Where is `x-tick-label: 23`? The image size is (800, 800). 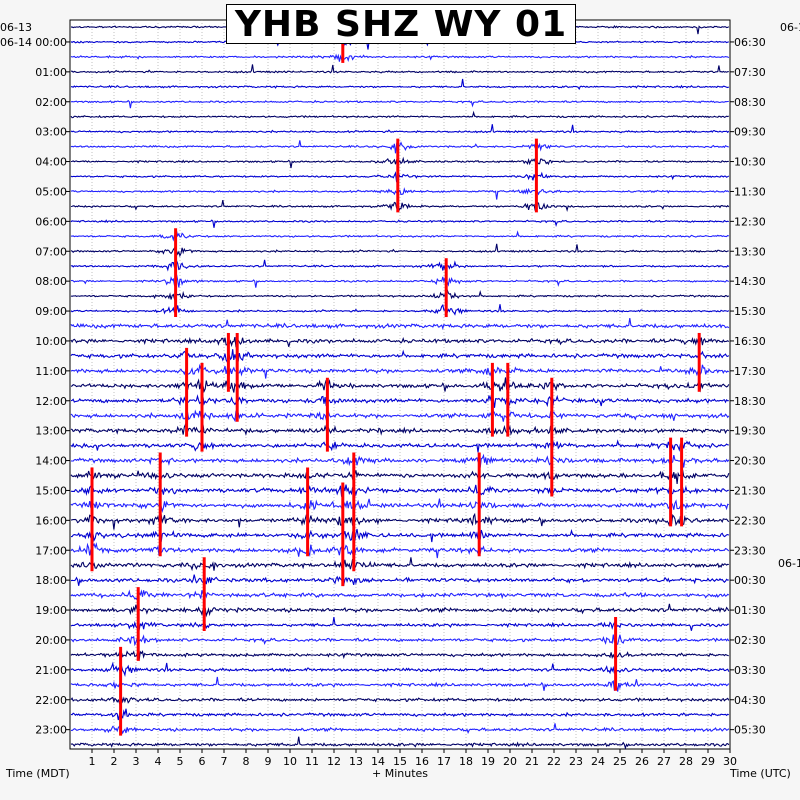
x-tick-label: 23 is located at coordinates (576, 761).